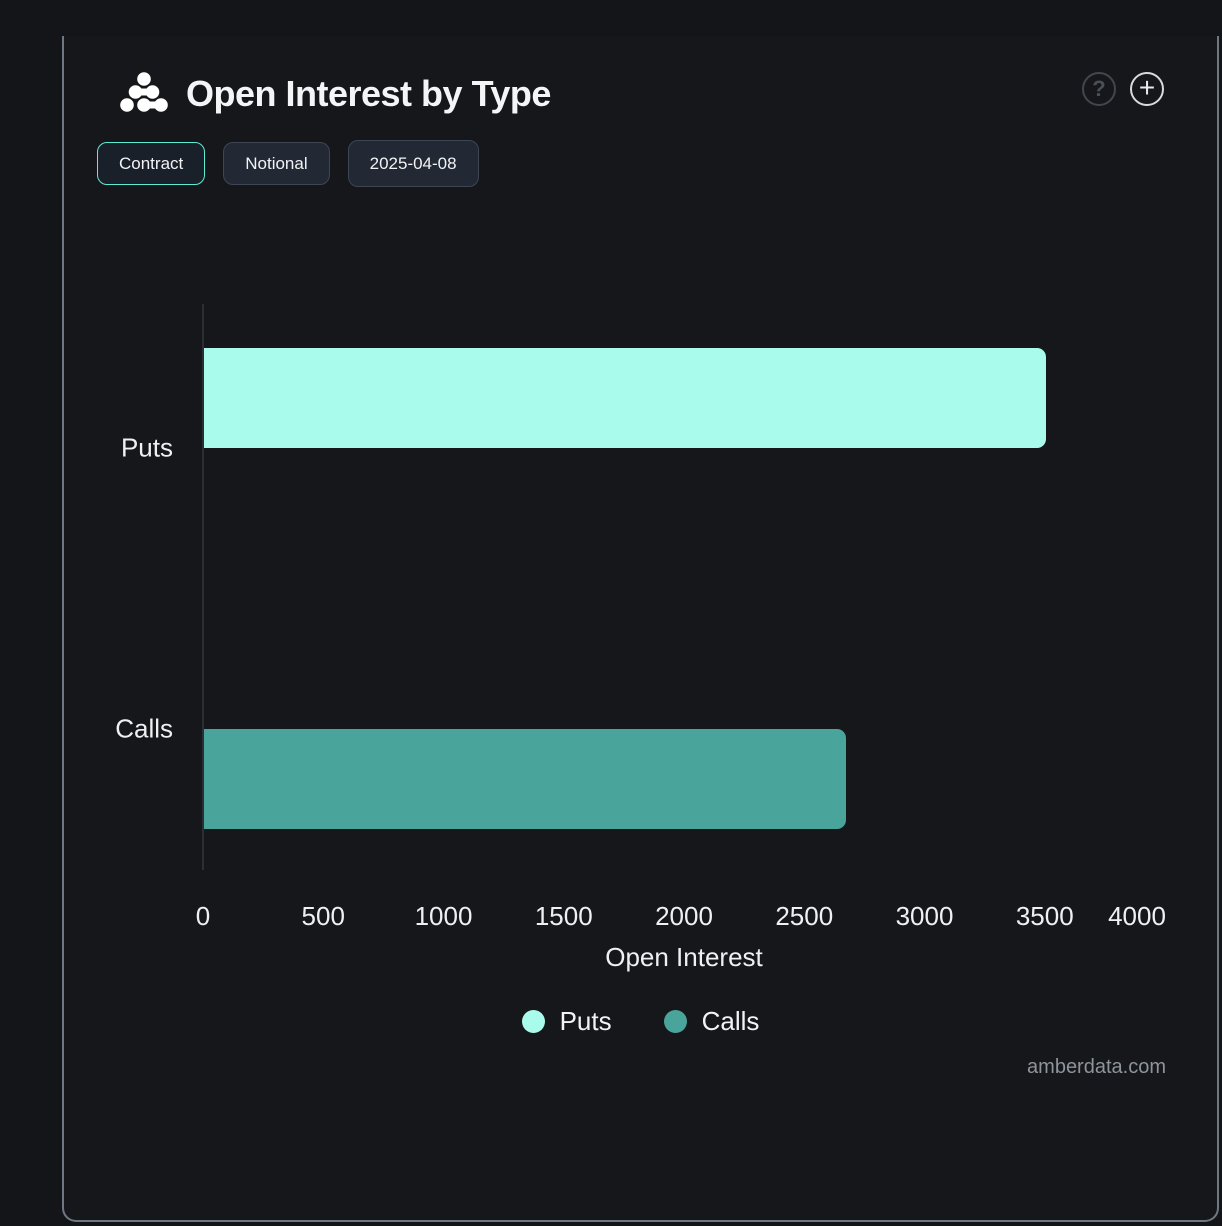 This screenshot has width=1222, height=1226. Describe the element at coordinates (684, 957) in the screenshot. I see `x-axis-title: Open Interest` at that location.